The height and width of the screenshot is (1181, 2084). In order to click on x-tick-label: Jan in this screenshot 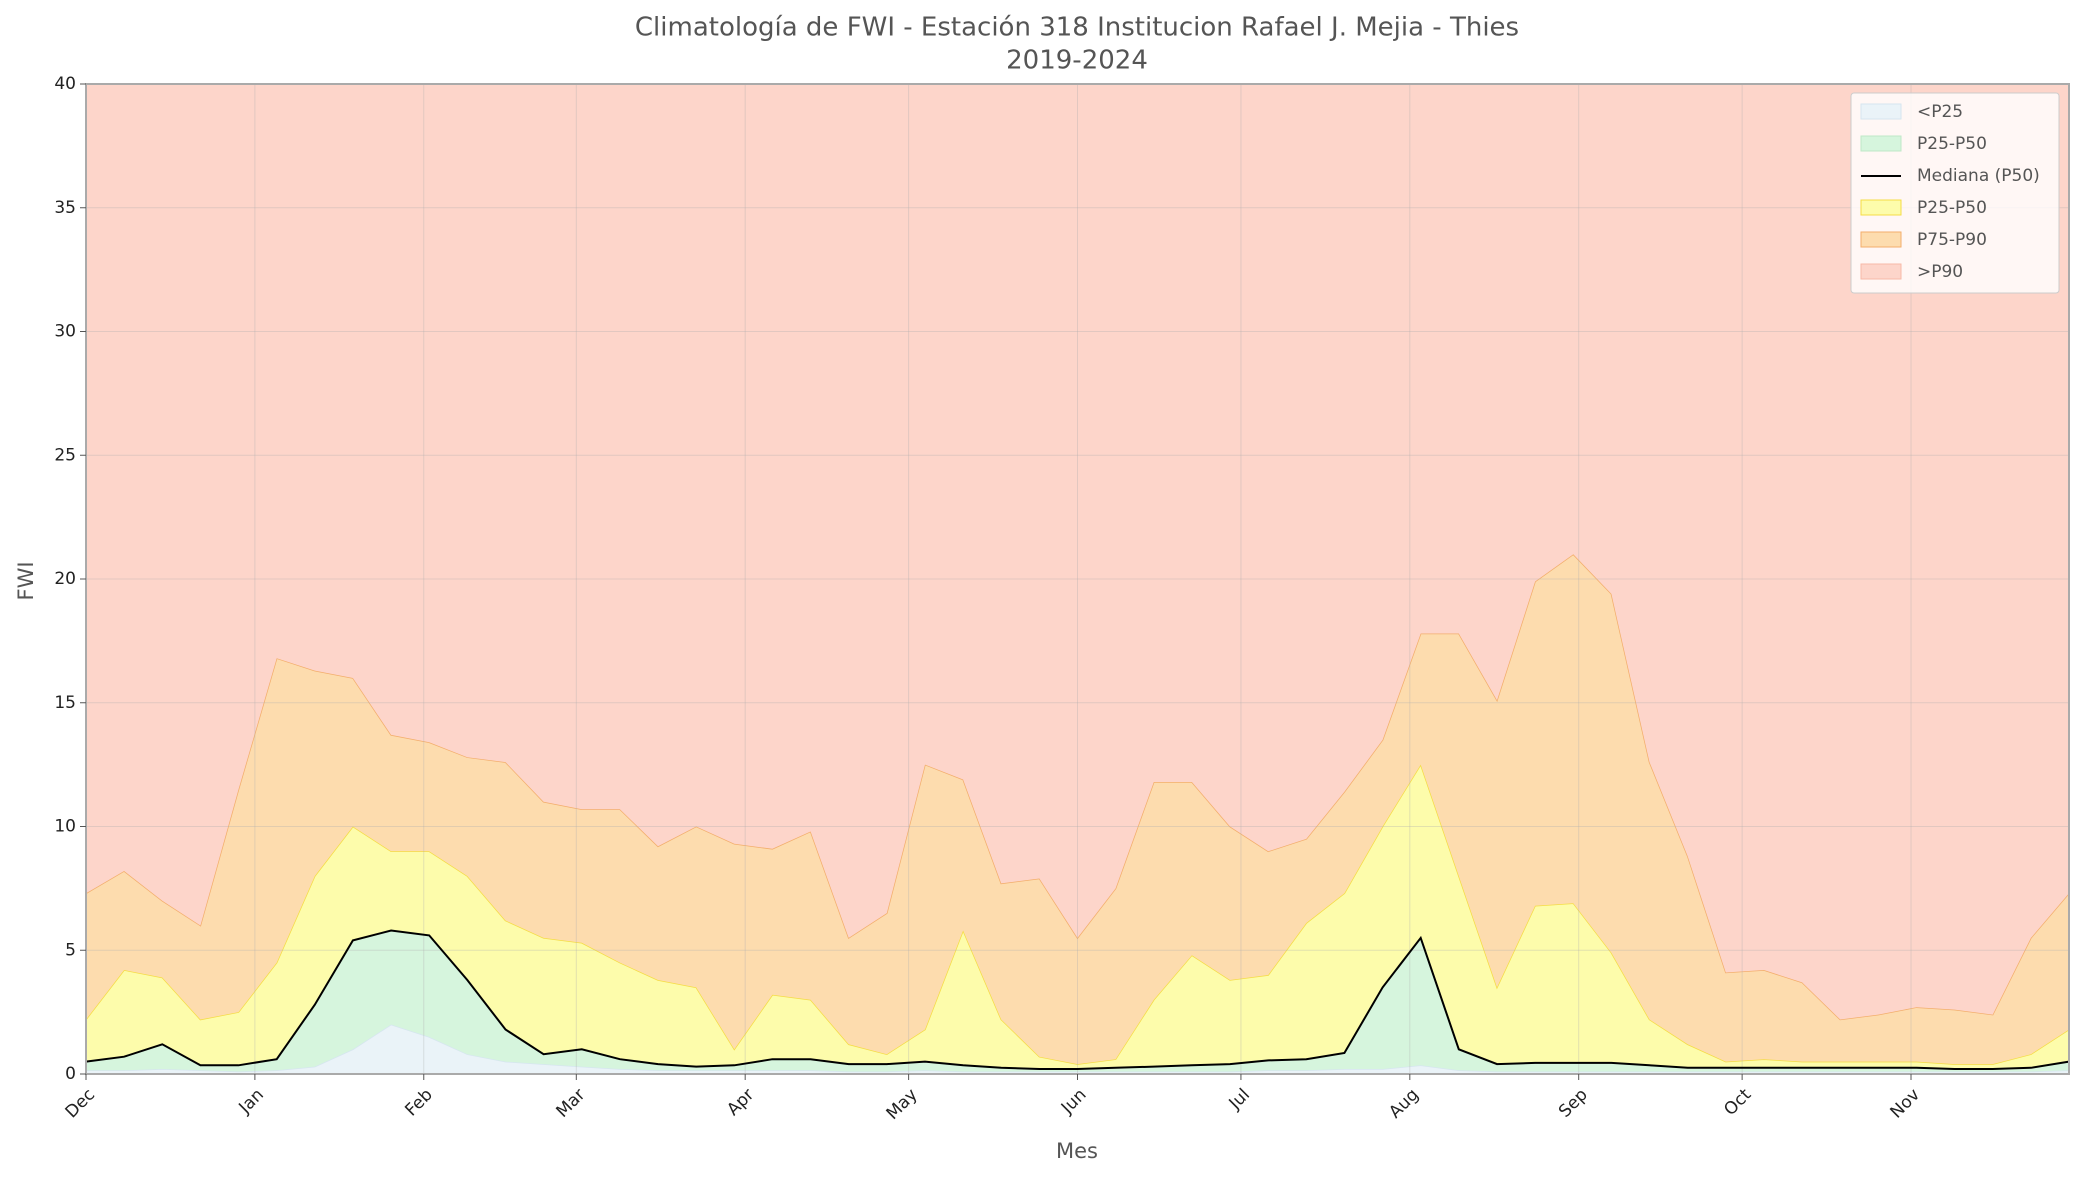, I will do `click(251, 1101)`.